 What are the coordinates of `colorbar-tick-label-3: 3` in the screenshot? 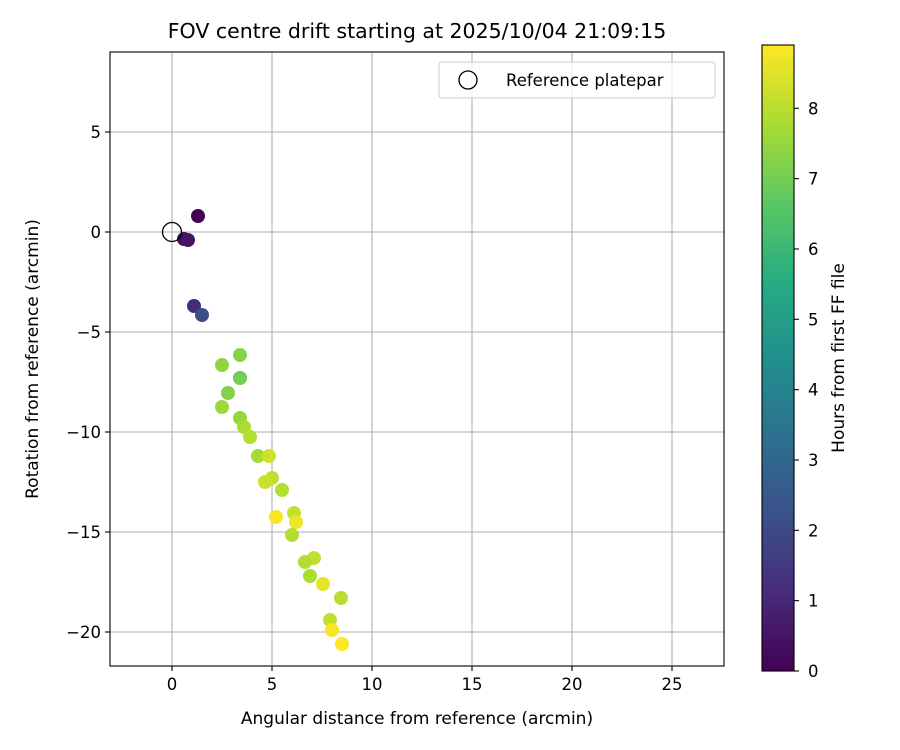 It's located at (813, 460).